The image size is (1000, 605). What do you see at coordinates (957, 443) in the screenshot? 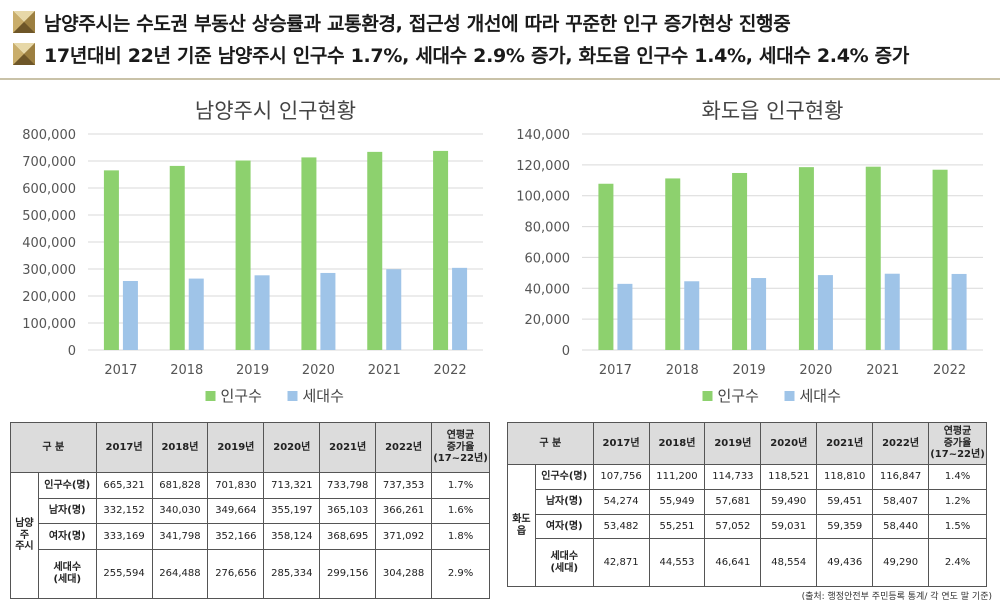
I see `table-header-rate: 연평균 증가율 (17~22년)` at bounding box center [957, 443].